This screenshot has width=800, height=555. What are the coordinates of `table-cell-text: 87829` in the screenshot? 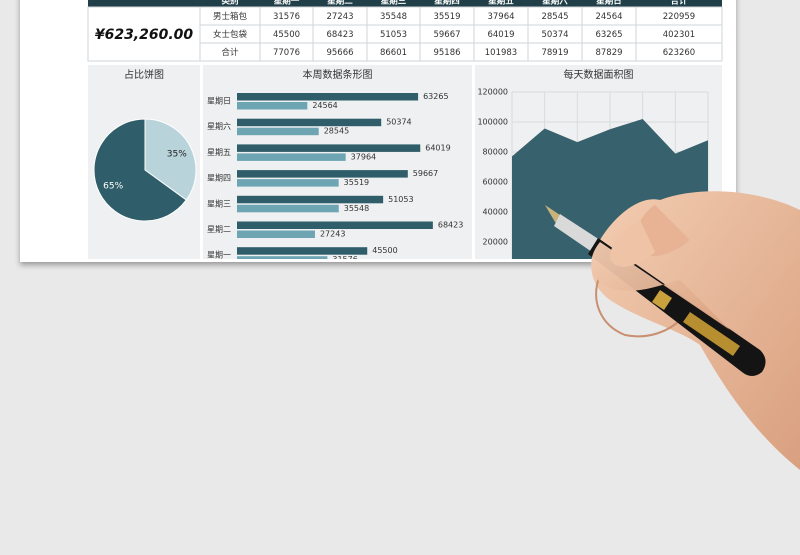 It's located at (608, 53).